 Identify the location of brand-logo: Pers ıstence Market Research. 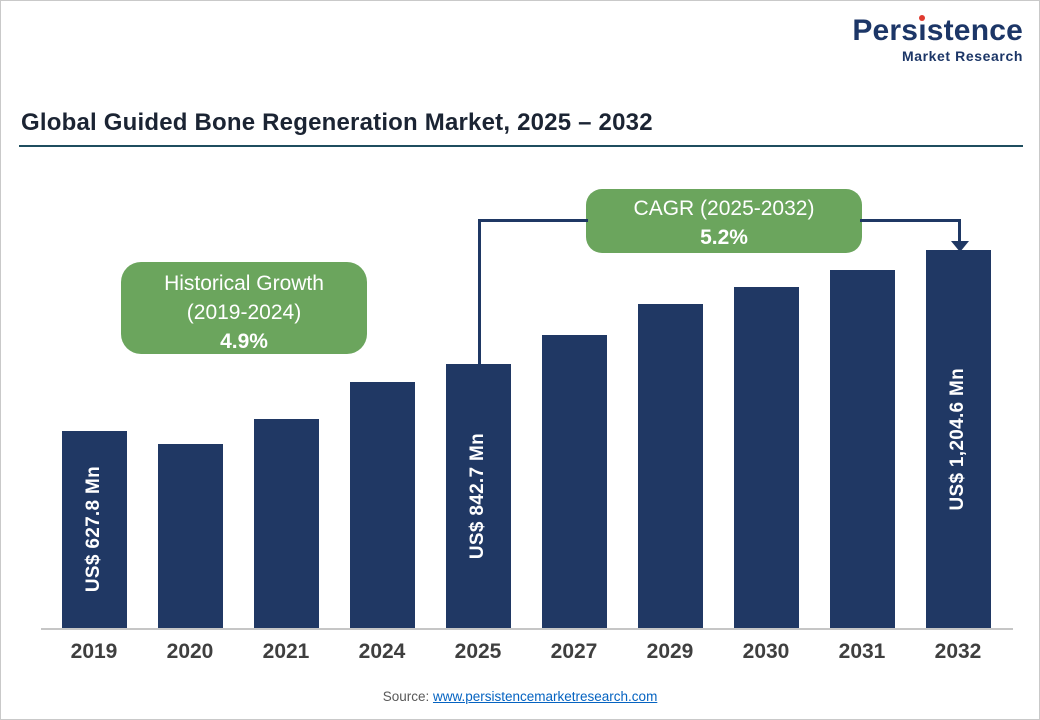
(937, 39).